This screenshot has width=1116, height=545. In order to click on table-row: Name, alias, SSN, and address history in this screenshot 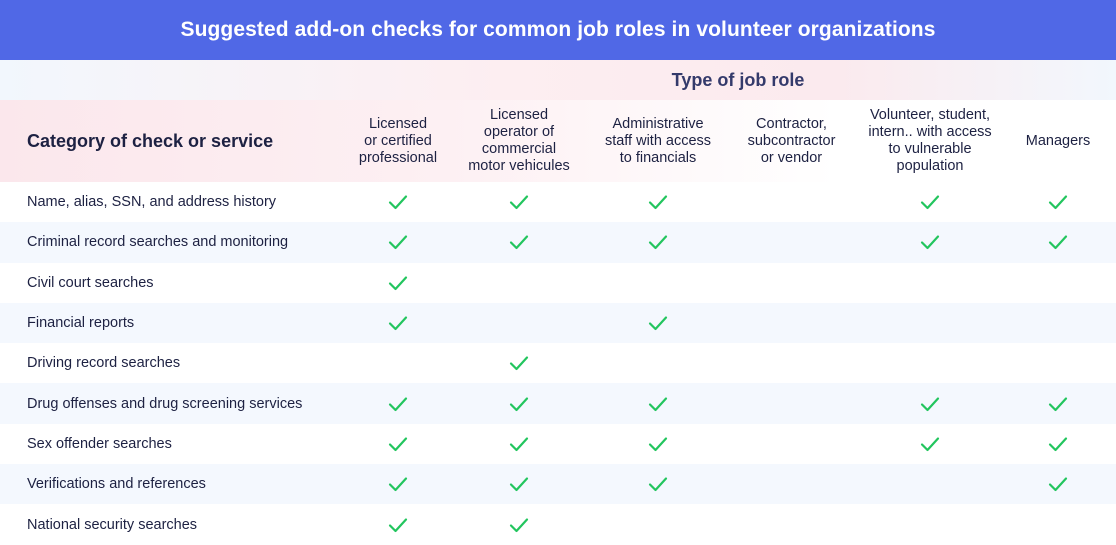, I will do `click(558, 202)`.